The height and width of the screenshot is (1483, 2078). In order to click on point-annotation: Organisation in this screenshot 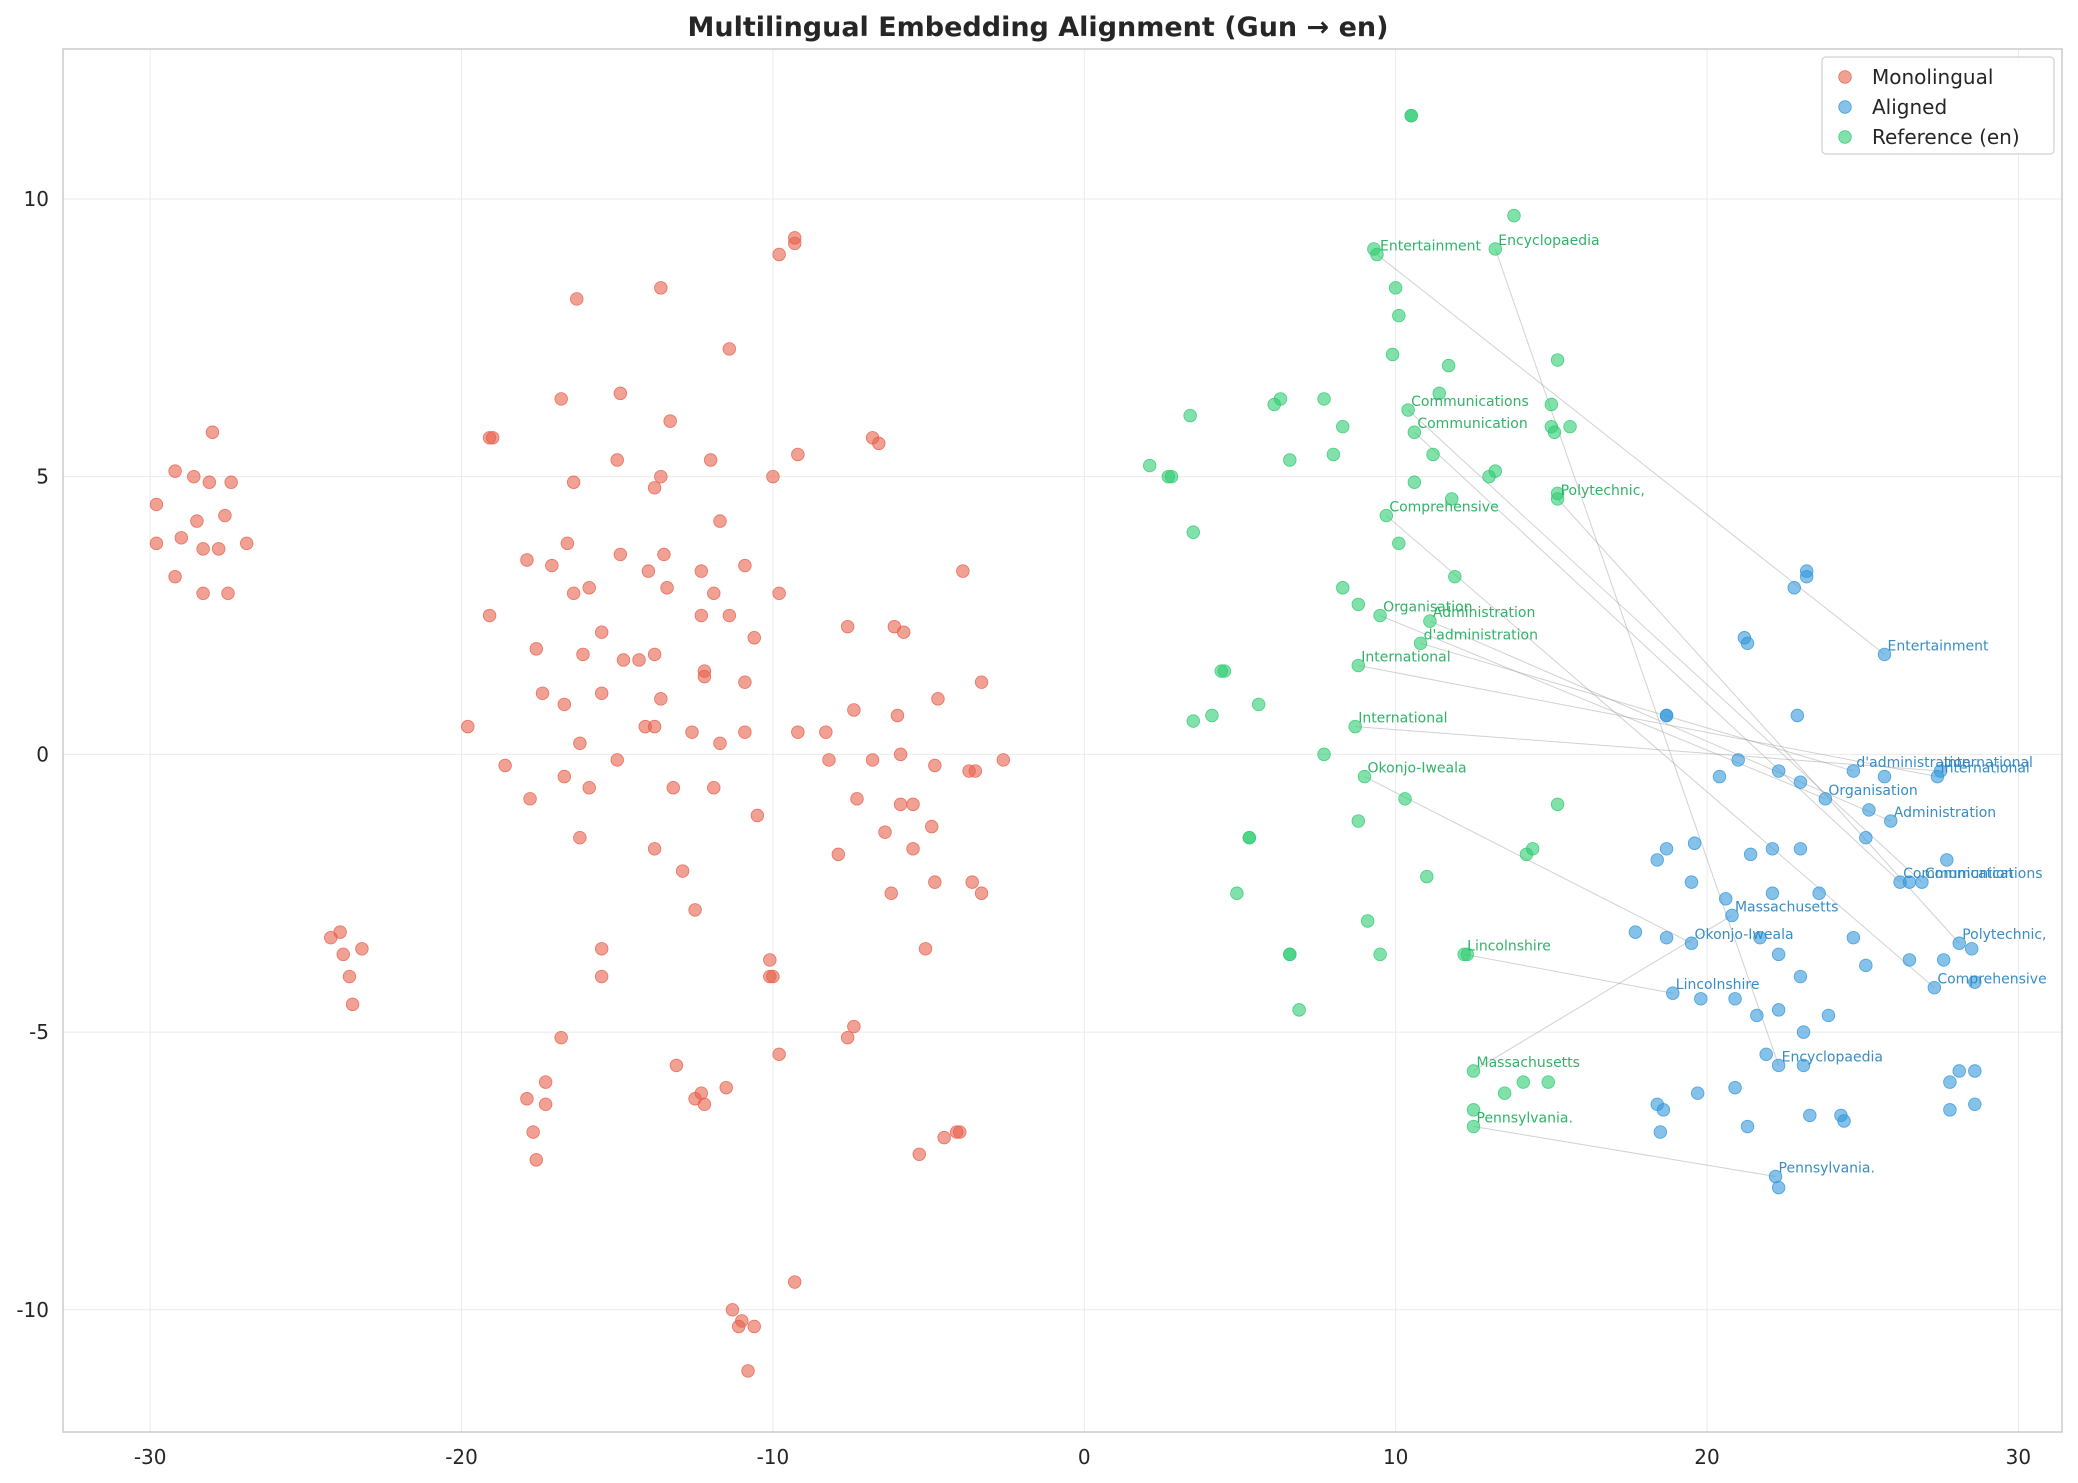, I will do `click(1427, 608)`.